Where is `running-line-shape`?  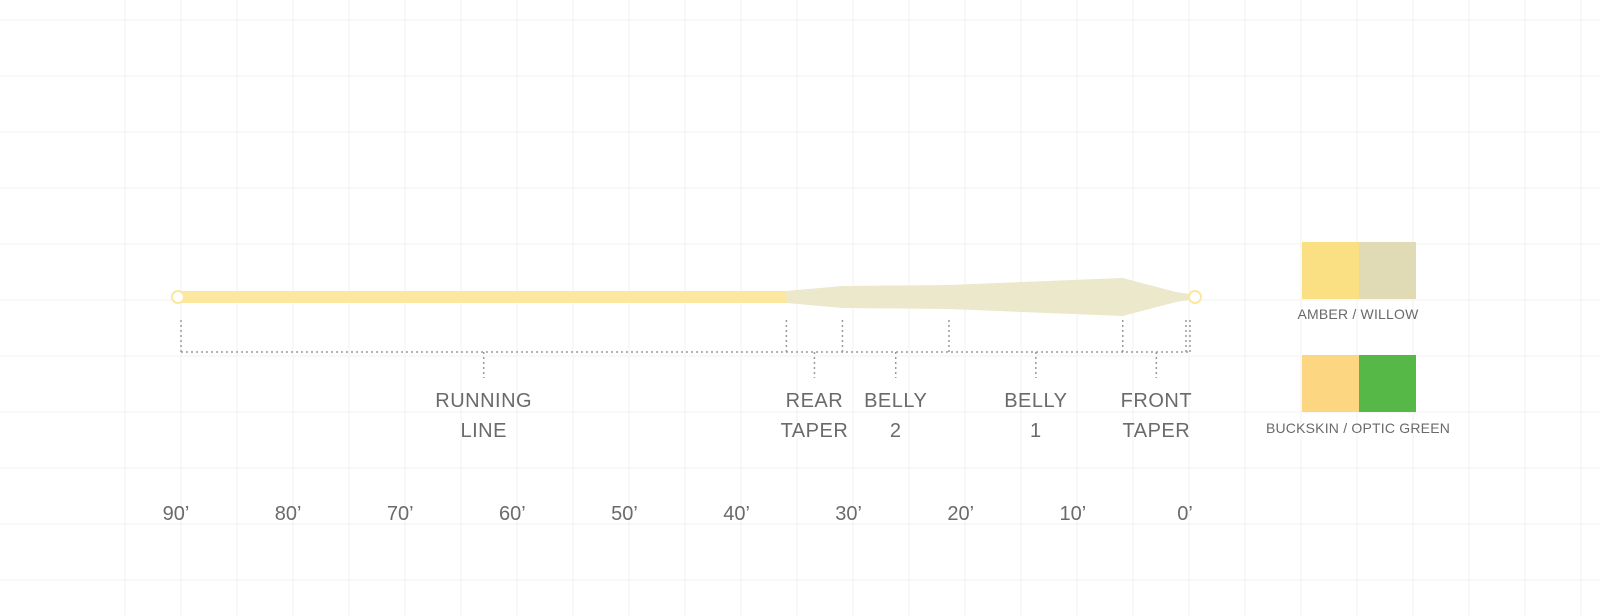
running-line-shape is located at coordinates (487, 297).